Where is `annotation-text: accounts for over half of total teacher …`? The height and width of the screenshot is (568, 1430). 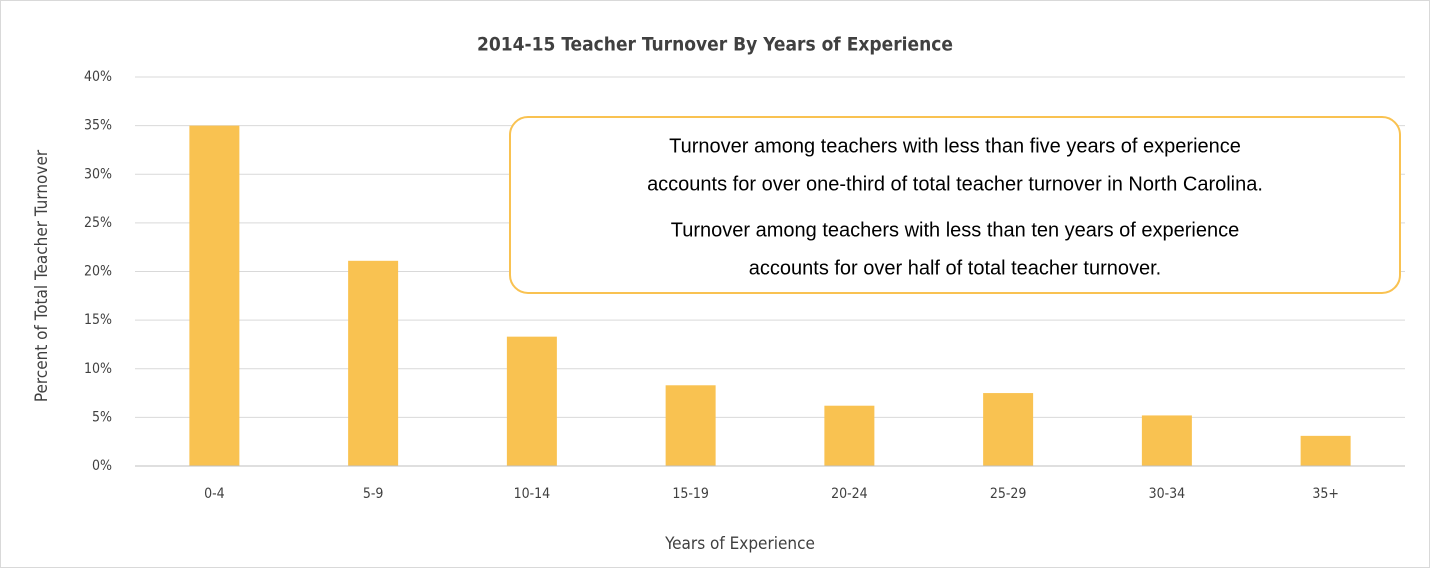
annotation-text: accounts for over half of total teacher … is located at coordinates (955, 268).